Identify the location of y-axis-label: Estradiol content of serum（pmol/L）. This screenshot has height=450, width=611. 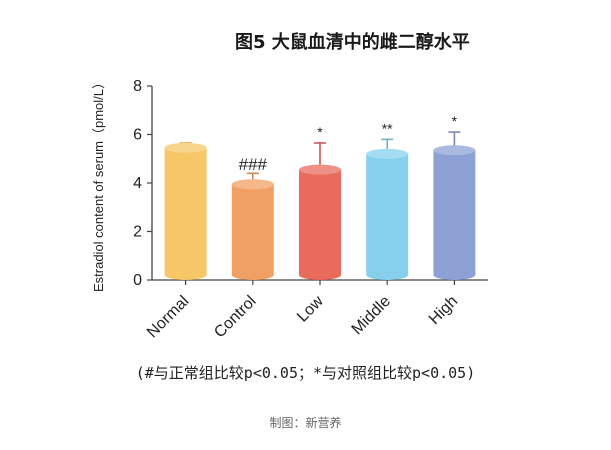
(98, 184).